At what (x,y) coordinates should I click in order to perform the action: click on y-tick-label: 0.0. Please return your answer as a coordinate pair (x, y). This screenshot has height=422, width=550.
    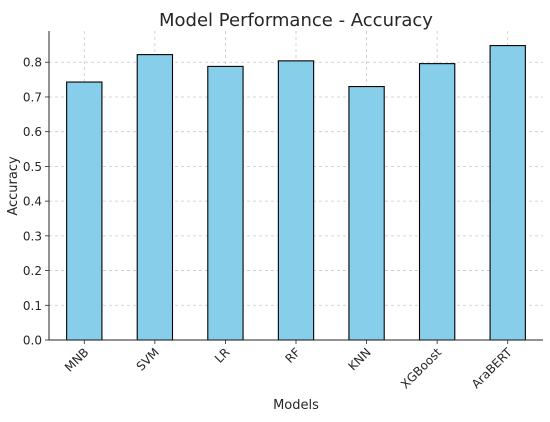
    Looking at the image, I should click on (32, 341).